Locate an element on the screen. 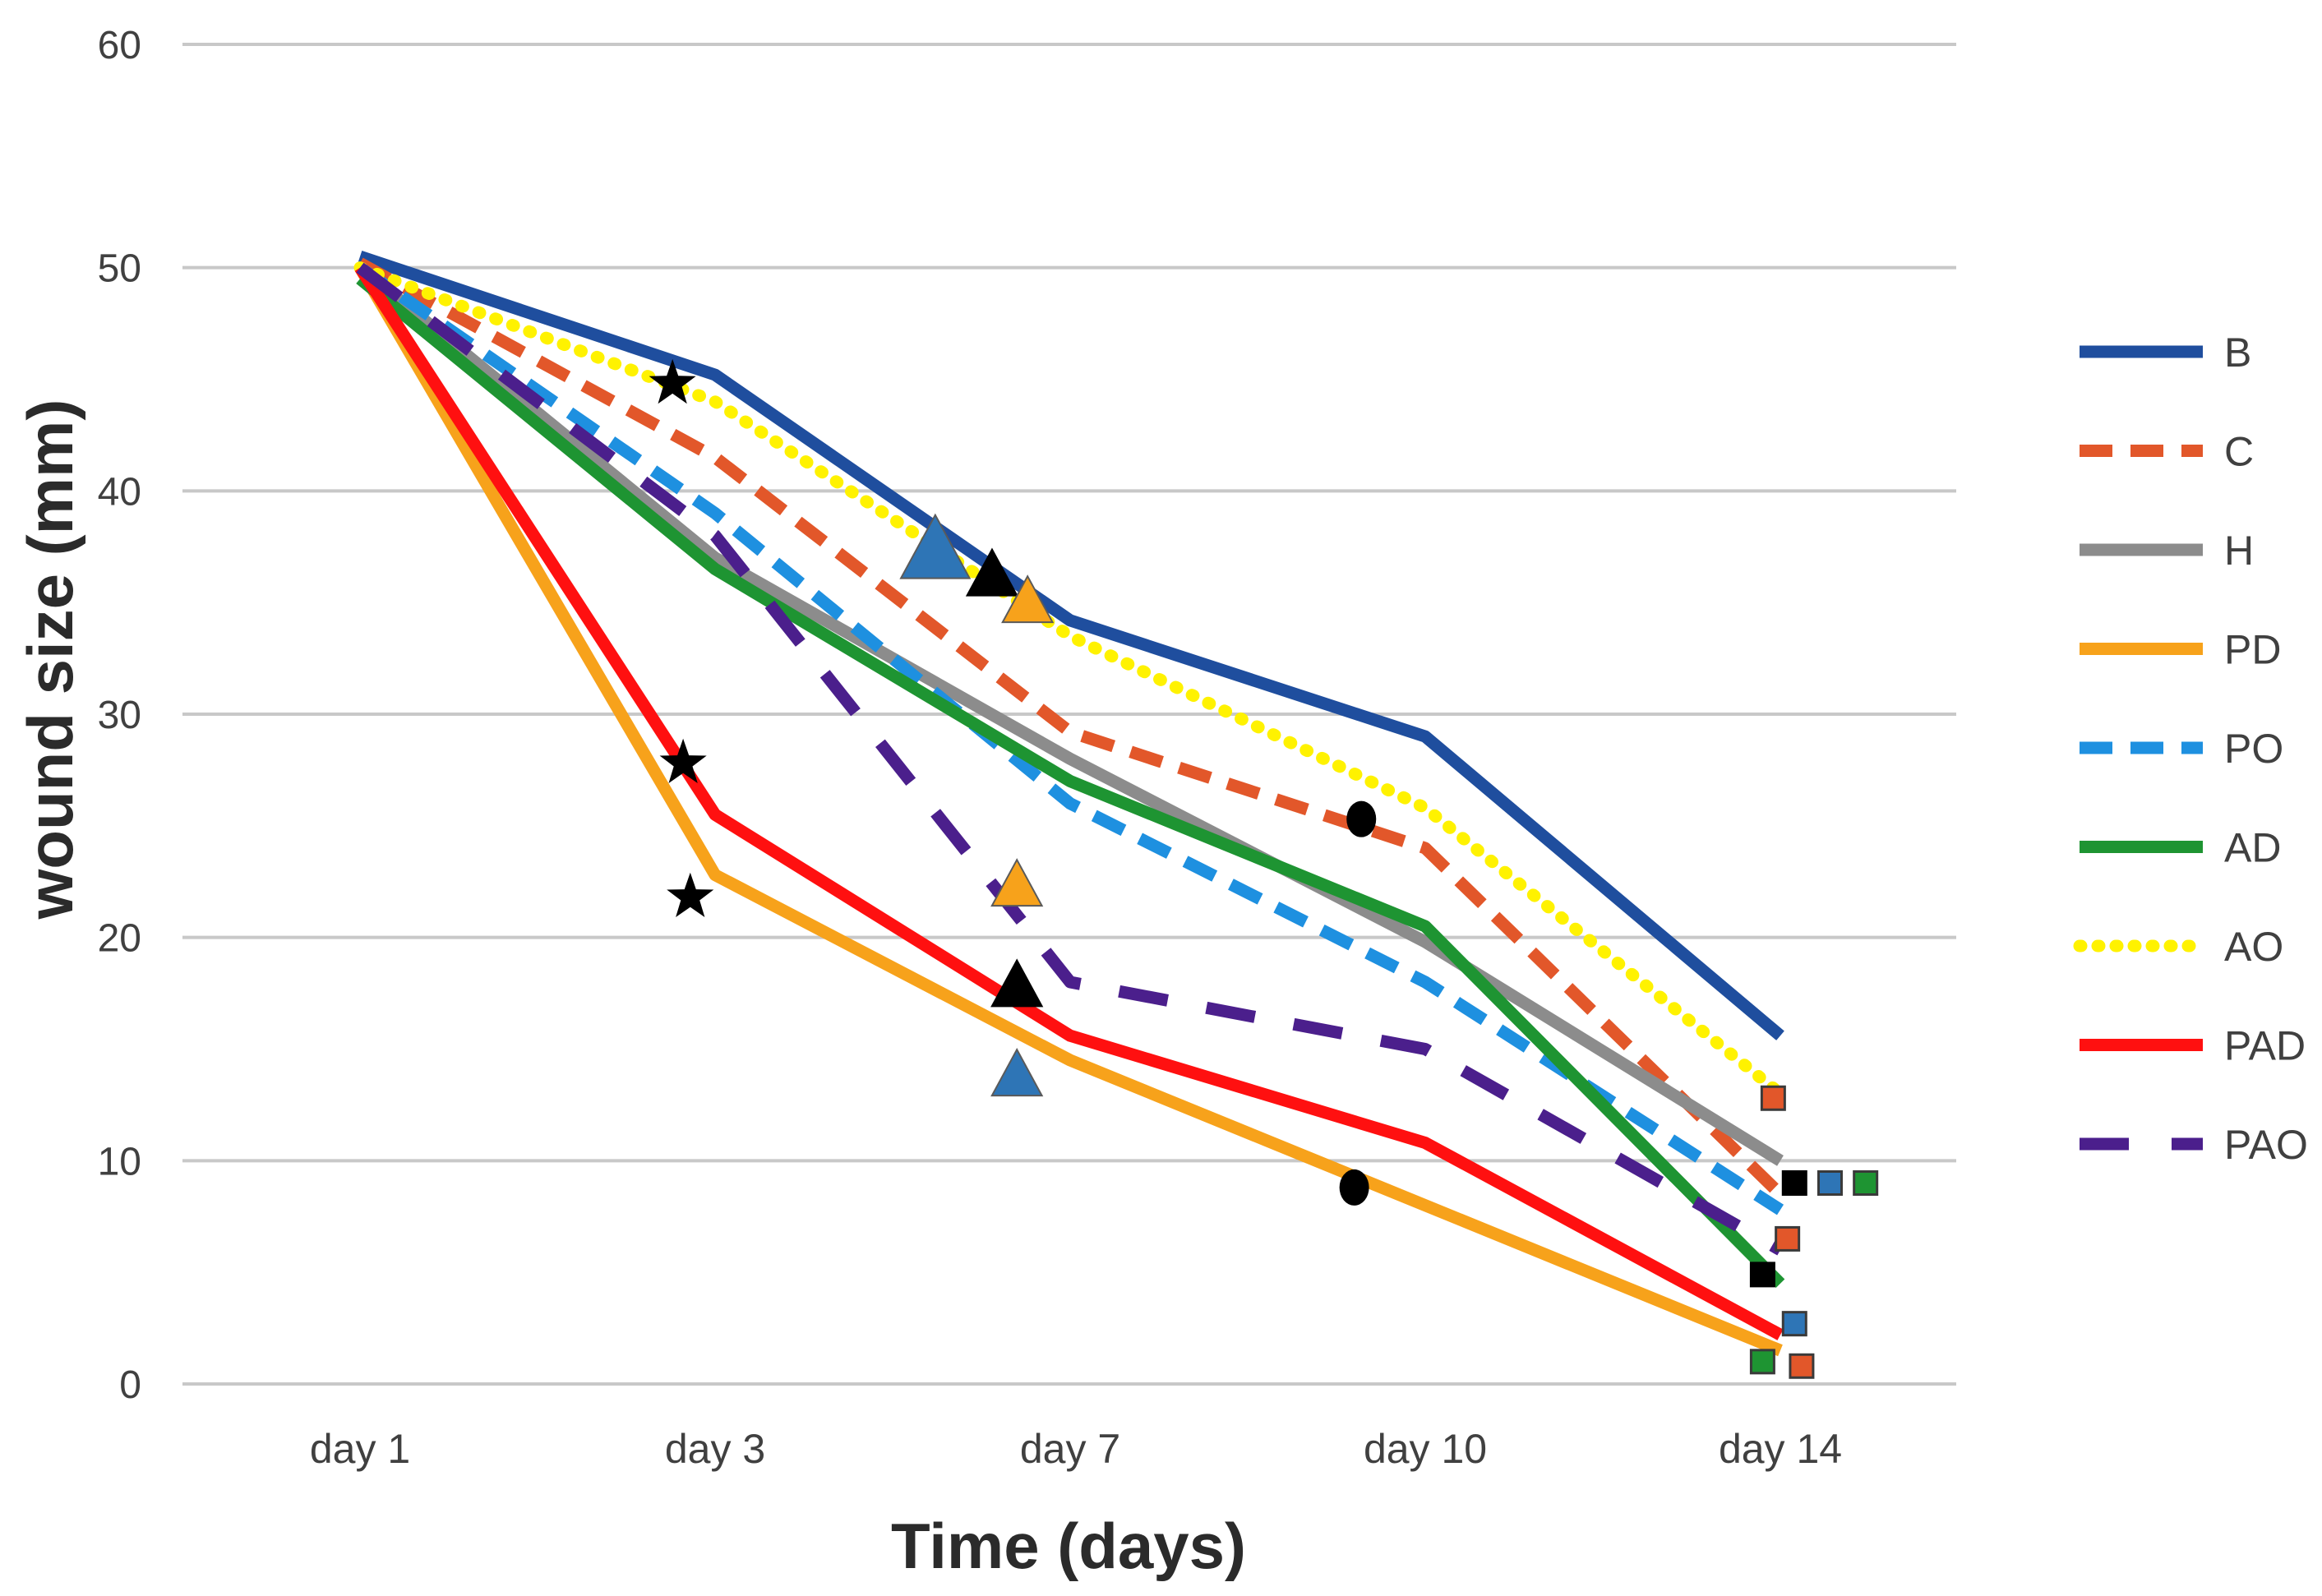 The image size is (2322, 1596). legend: B C H PD PO AD AO PAD PAO is located at coordinates (2190, 749).